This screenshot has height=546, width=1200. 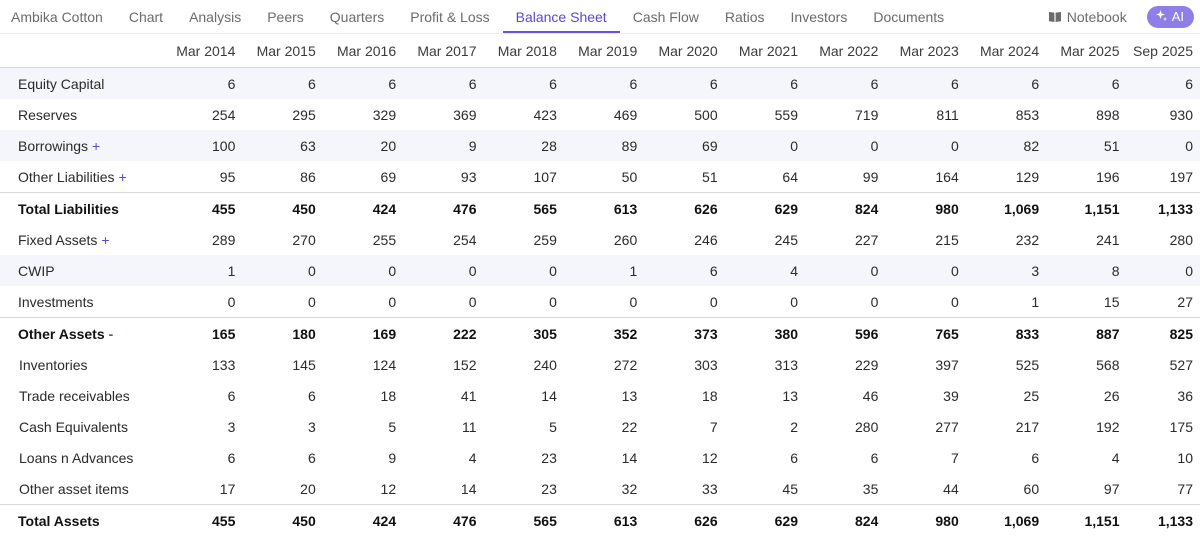 I want to click on value-cell: 95, so click(x=227, y=176).